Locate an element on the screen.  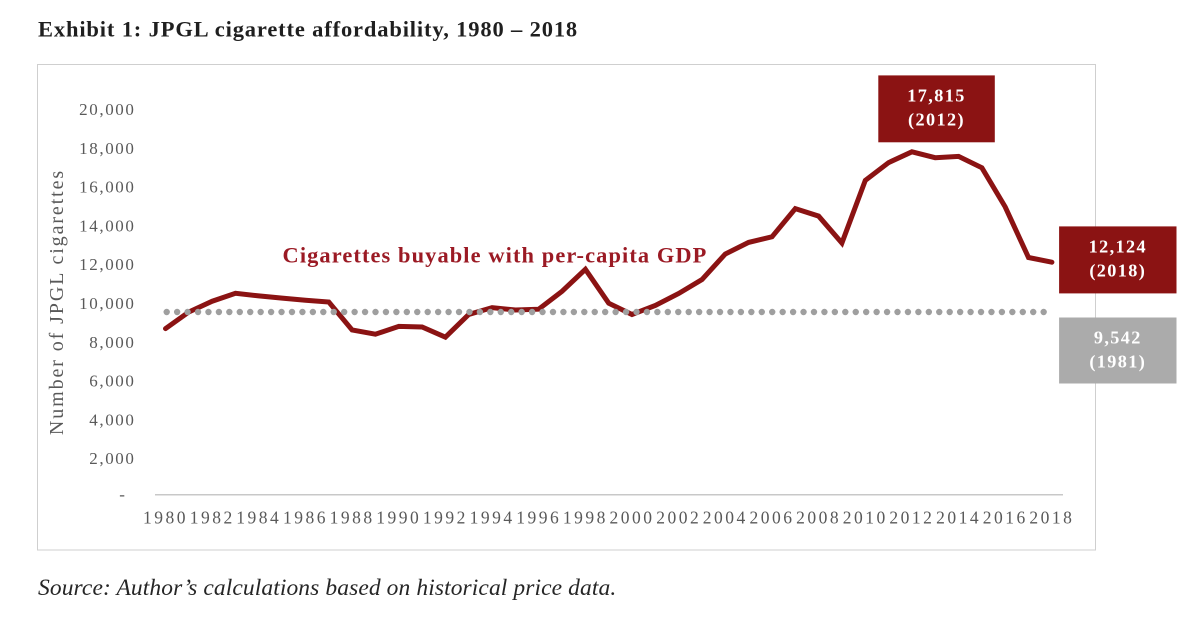
svg-text: (2018) is located at coordinates (1117, 270).